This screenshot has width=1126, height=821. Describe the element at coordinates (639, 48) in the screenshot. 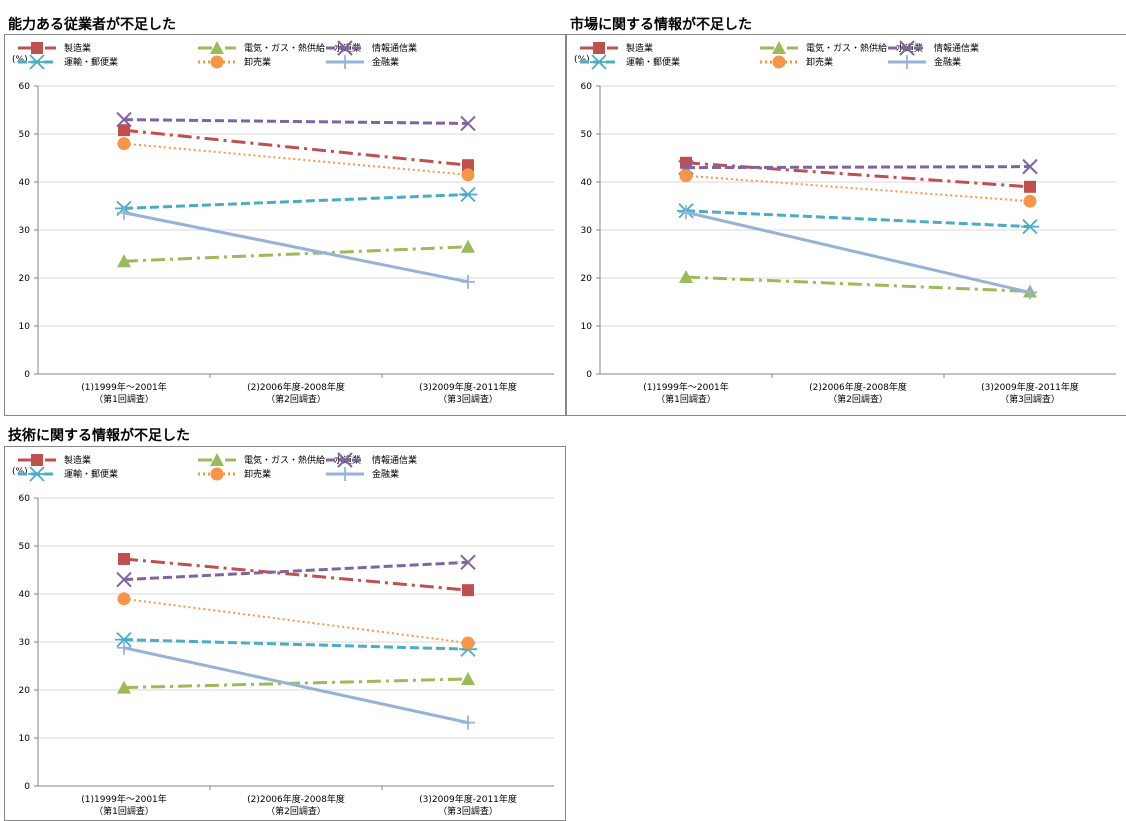

I see `legend-label: 製造業` at that location.